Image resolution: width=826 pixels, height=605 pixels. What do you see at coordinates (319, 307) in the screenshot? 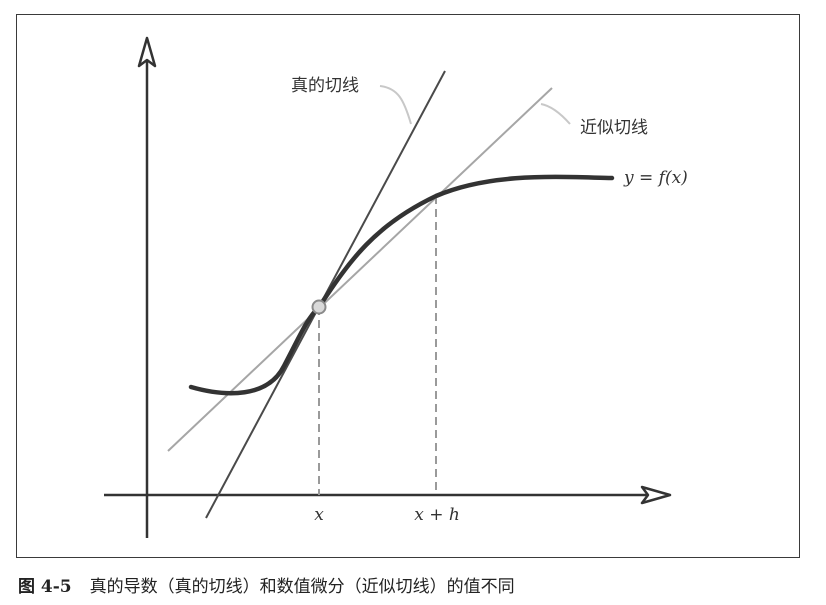
I see `tangent-point` at bounding box center [319, 307].